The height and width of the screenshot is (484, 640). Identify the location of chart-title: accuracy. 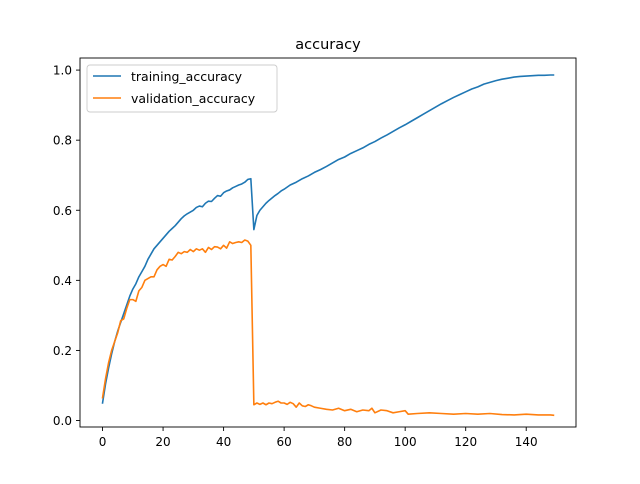
(328, 45).